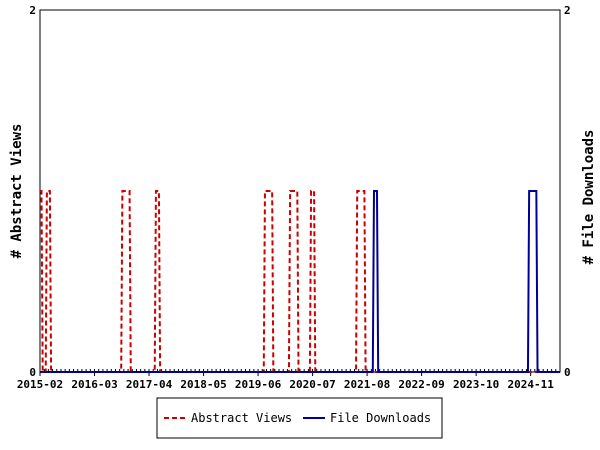 This screenshot has width=600, height=450. What do you see at coordinates (40, 384) in the screenshot?
I see `x-tick-label: 2015-02` at bounding box center [40, 384].